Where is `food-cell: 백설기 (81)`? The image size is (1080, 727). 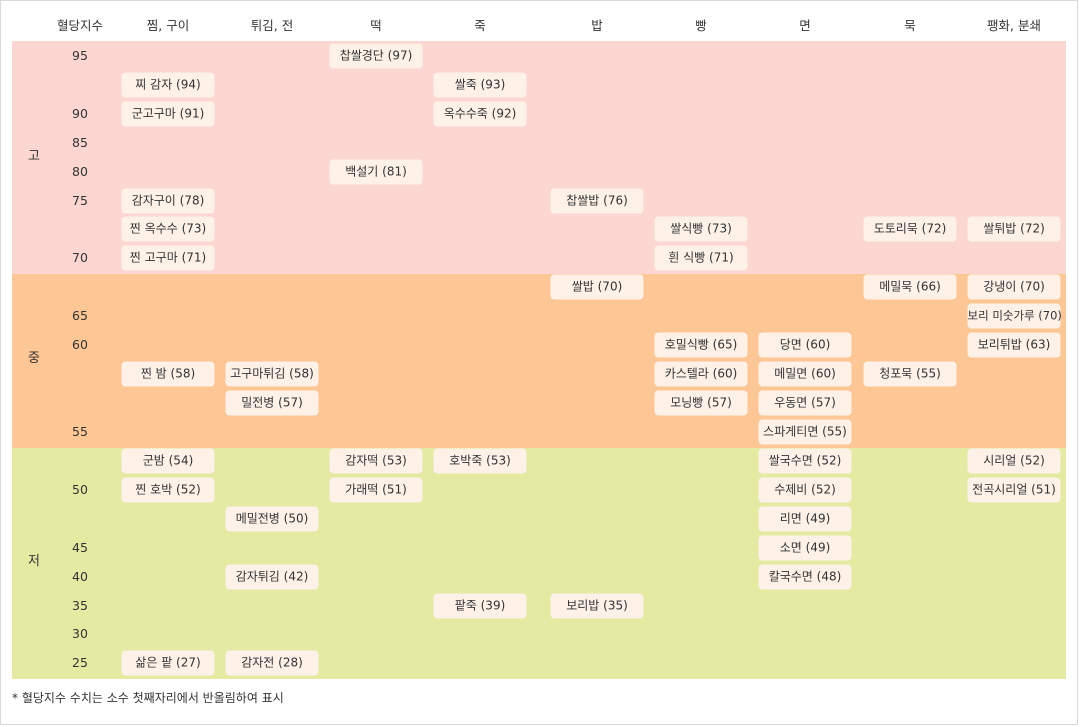 food-cell: 백설기 (81) is located at coordinates (376, 172).